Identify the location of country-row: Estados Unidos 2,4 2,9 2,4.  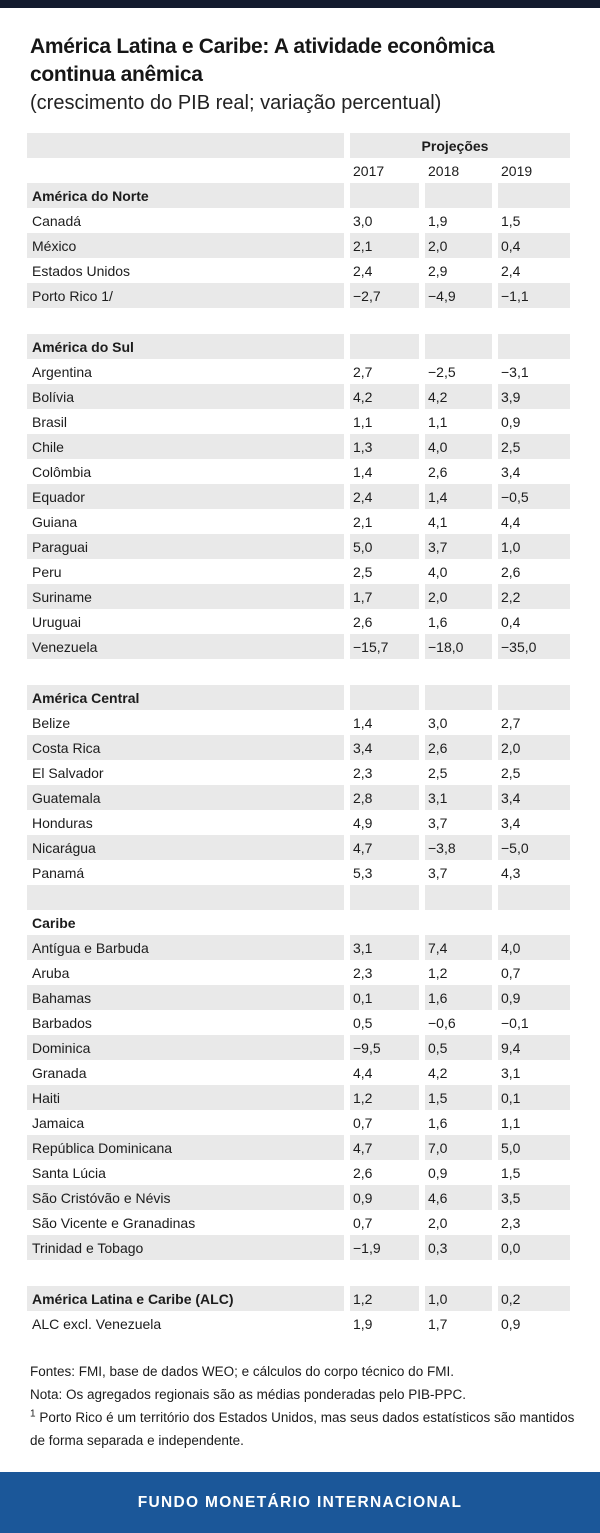
(298, 270).